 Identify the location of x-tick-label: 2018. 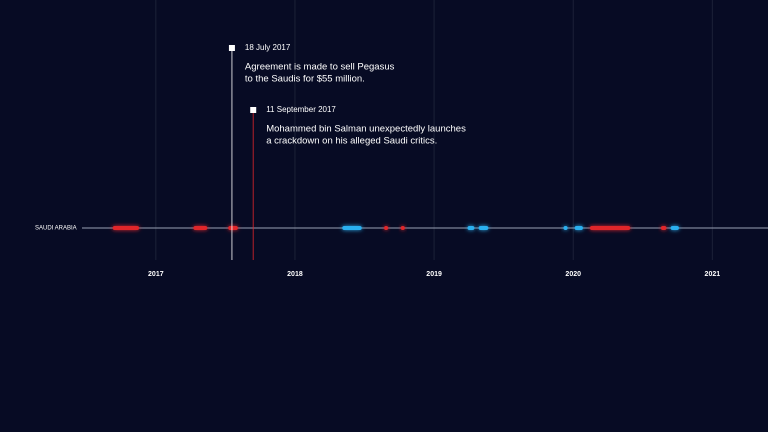
(295, 274).